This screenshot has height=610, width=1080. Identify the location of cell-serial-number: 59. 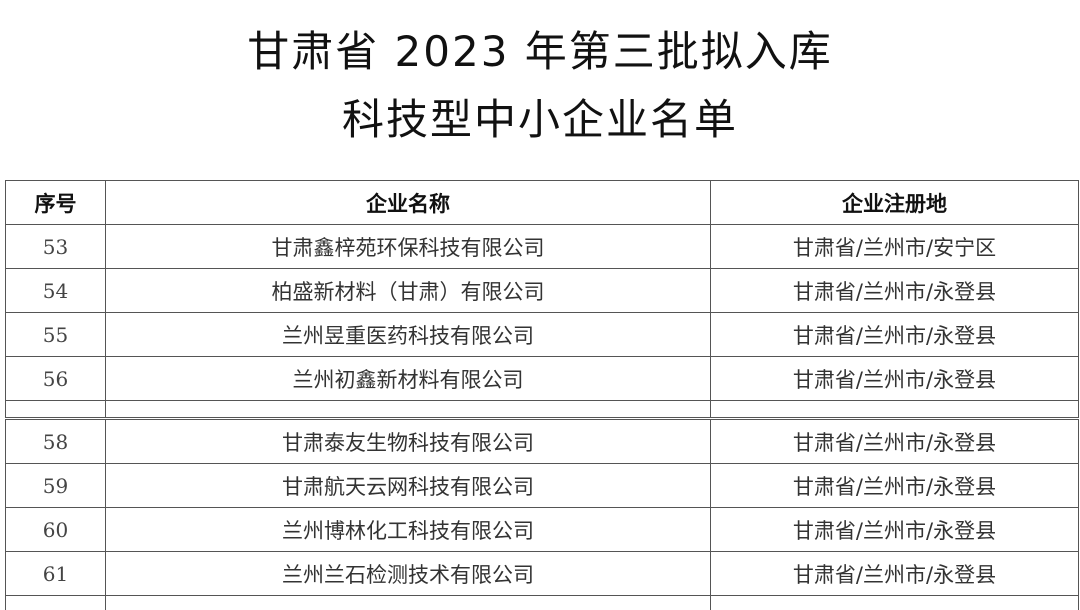
(56, 486).